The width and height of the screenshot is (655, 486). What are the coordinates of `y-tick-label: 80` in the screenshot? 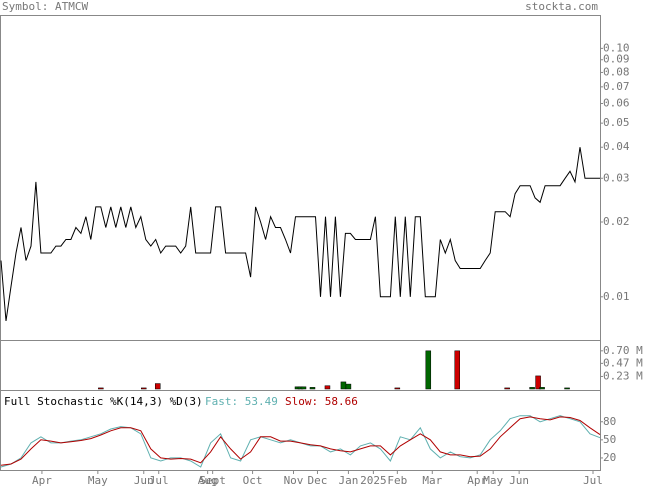 It's located at (609, 421).